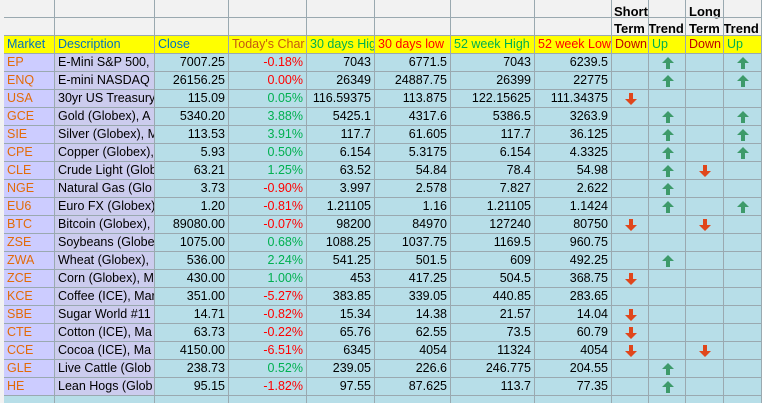 This screenshot has height=403, width=762. Describe the element at coordinates (493, 99) in the screenshot. I see `value-cell: 122.15625` at that location.